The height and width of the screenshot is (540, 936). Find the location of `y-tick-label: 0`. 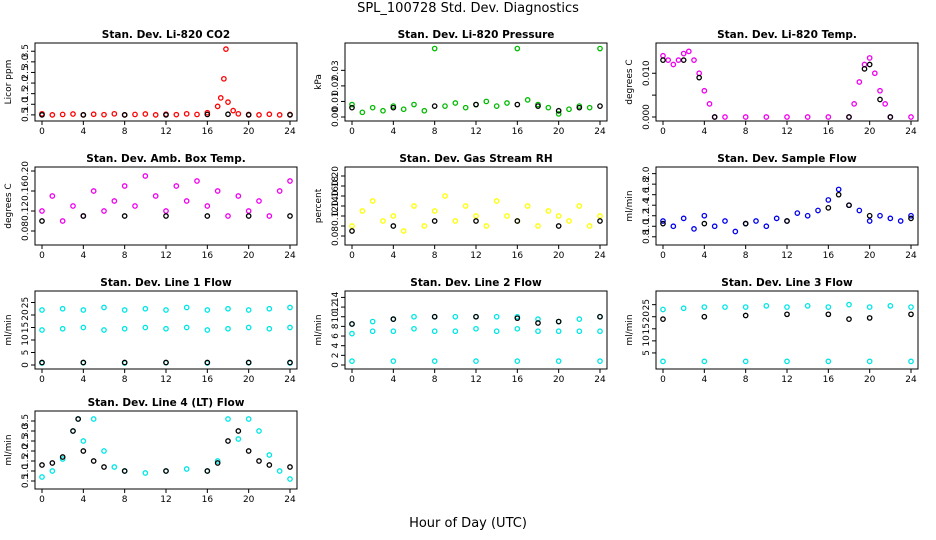

y-tick-label: 0 is located at coordinates (26, 365).